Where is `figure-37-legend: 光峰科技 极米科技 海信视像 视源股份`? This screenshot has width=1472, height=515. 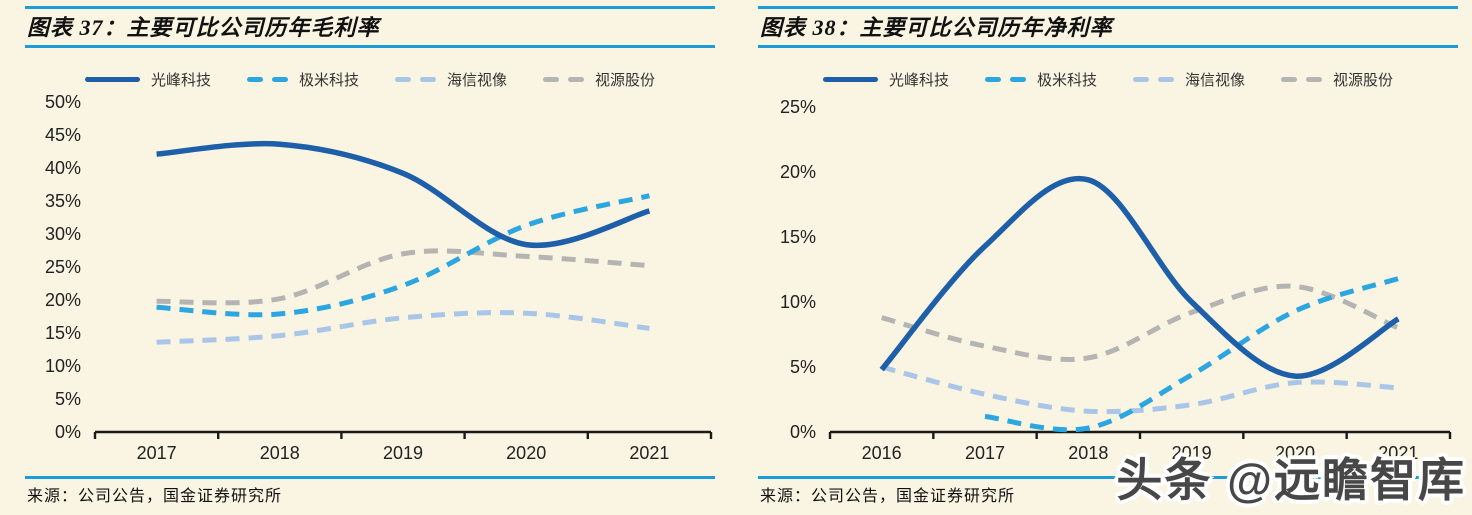
figure-37-legend: 光峰科技 极米科技 海信视像 视源股份 is located at coordinates (370, 79).